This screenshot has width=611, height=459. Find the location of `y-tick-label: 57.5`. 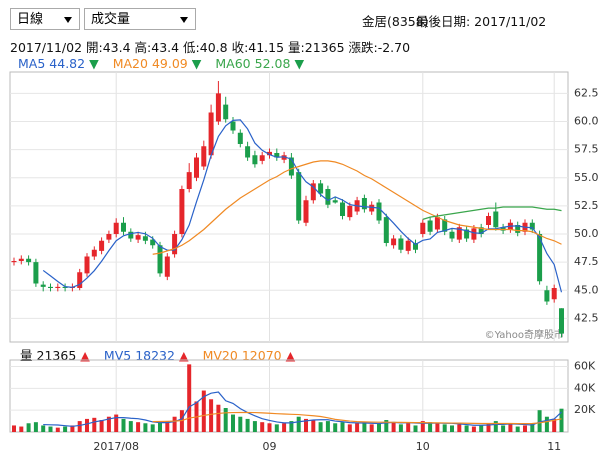

y-tick-label: 57.5 is located at coordinates (586, 149).